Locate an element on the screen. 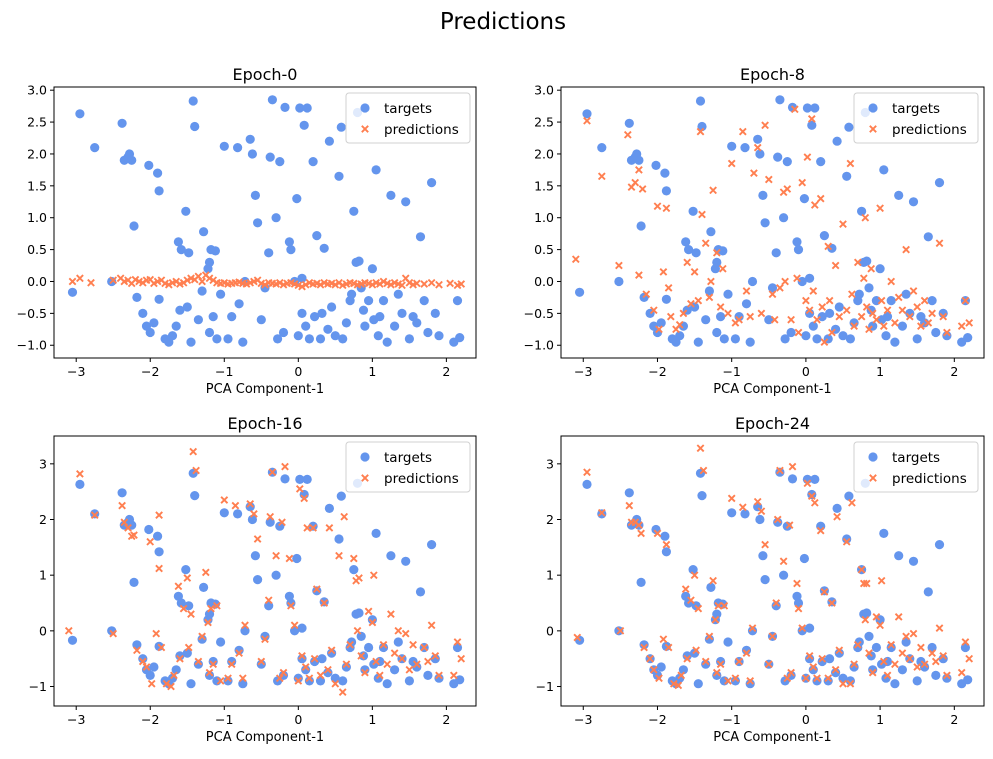 The image size is (993, 759). y-tick-label: 3.0 is located at coordinates (544, 90).